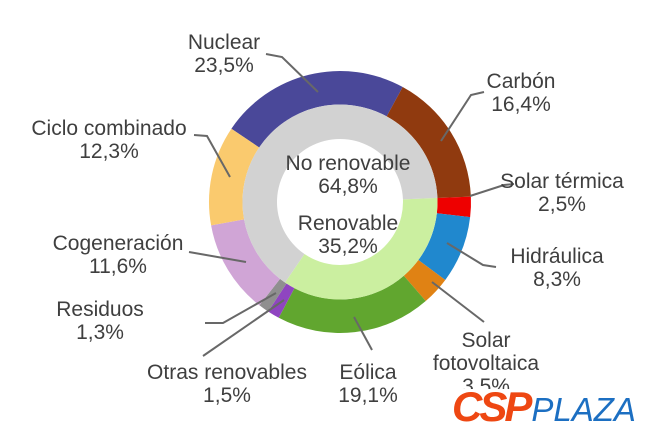 The image size is (650, 436). Describe the element at coordinates (292, 73) in the screenshot. I see `leader-nuclear` at that location.